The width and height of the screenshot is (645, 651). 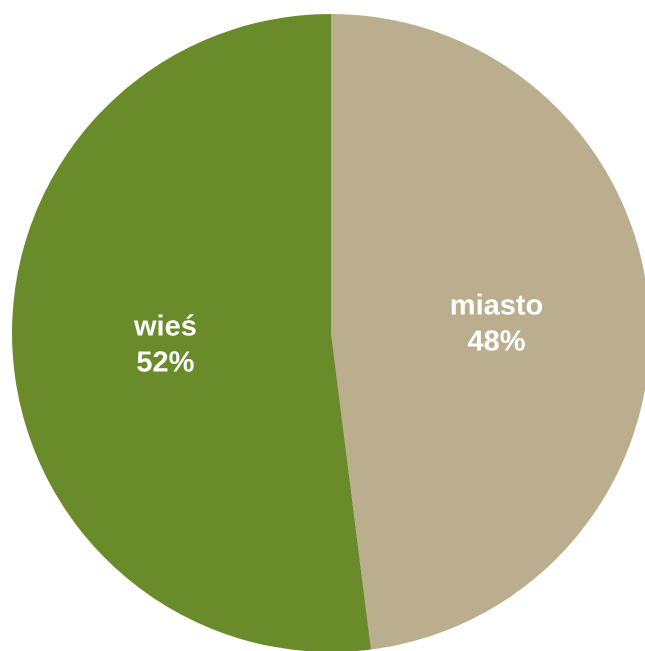 What do you see at coordinates (338, 334) in the screenshot?
I see `pie-labels: miasto 48% wieś 52%` at bounding box center [338, 334].